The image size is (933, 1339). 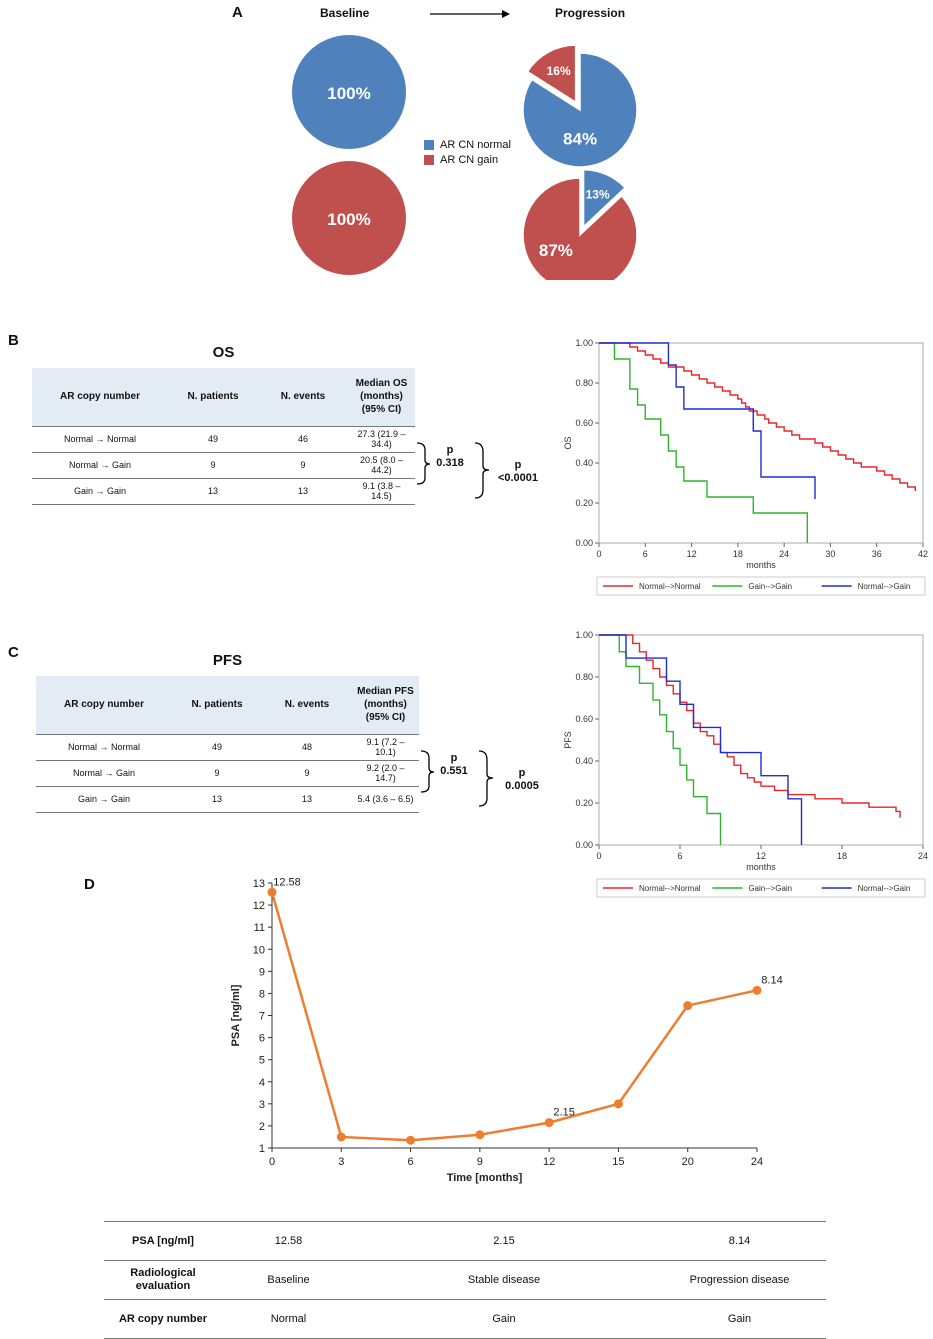 What do you see at coordinates (237, 12) in the screenshot?
I see `panel-a-letter: A` at bounding box center [237, 12].